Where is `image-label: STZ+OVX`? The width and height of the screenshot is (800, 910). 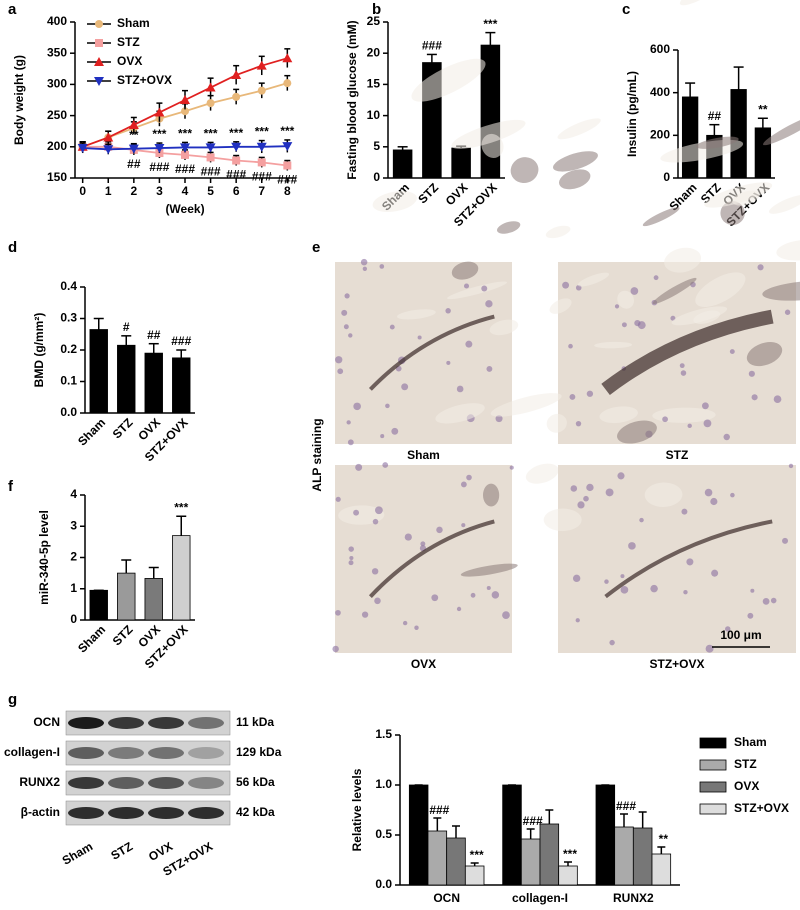 image-label: STZ+OVX is located at coordinates (676, 664).